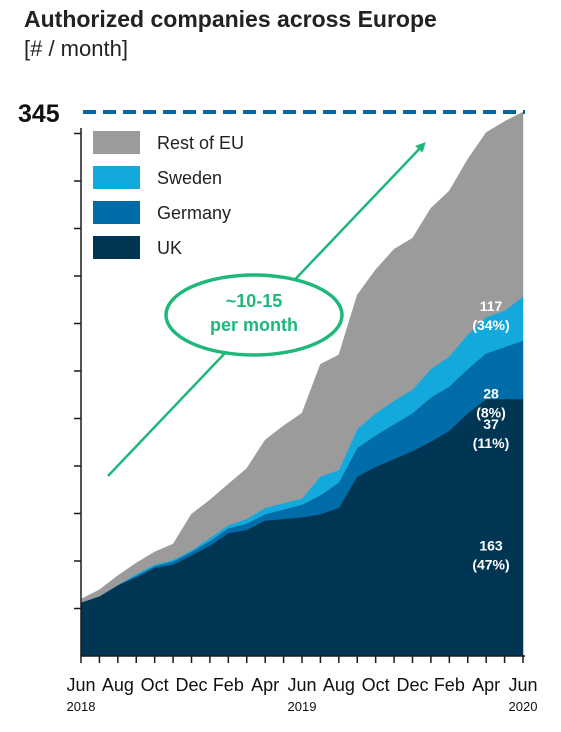 The image size is (561, 732). What do you see at coordinates (116, 142) in the screenshot?
I see `legend-swatch-rest-of-eu` at bounding box center [116, 142].